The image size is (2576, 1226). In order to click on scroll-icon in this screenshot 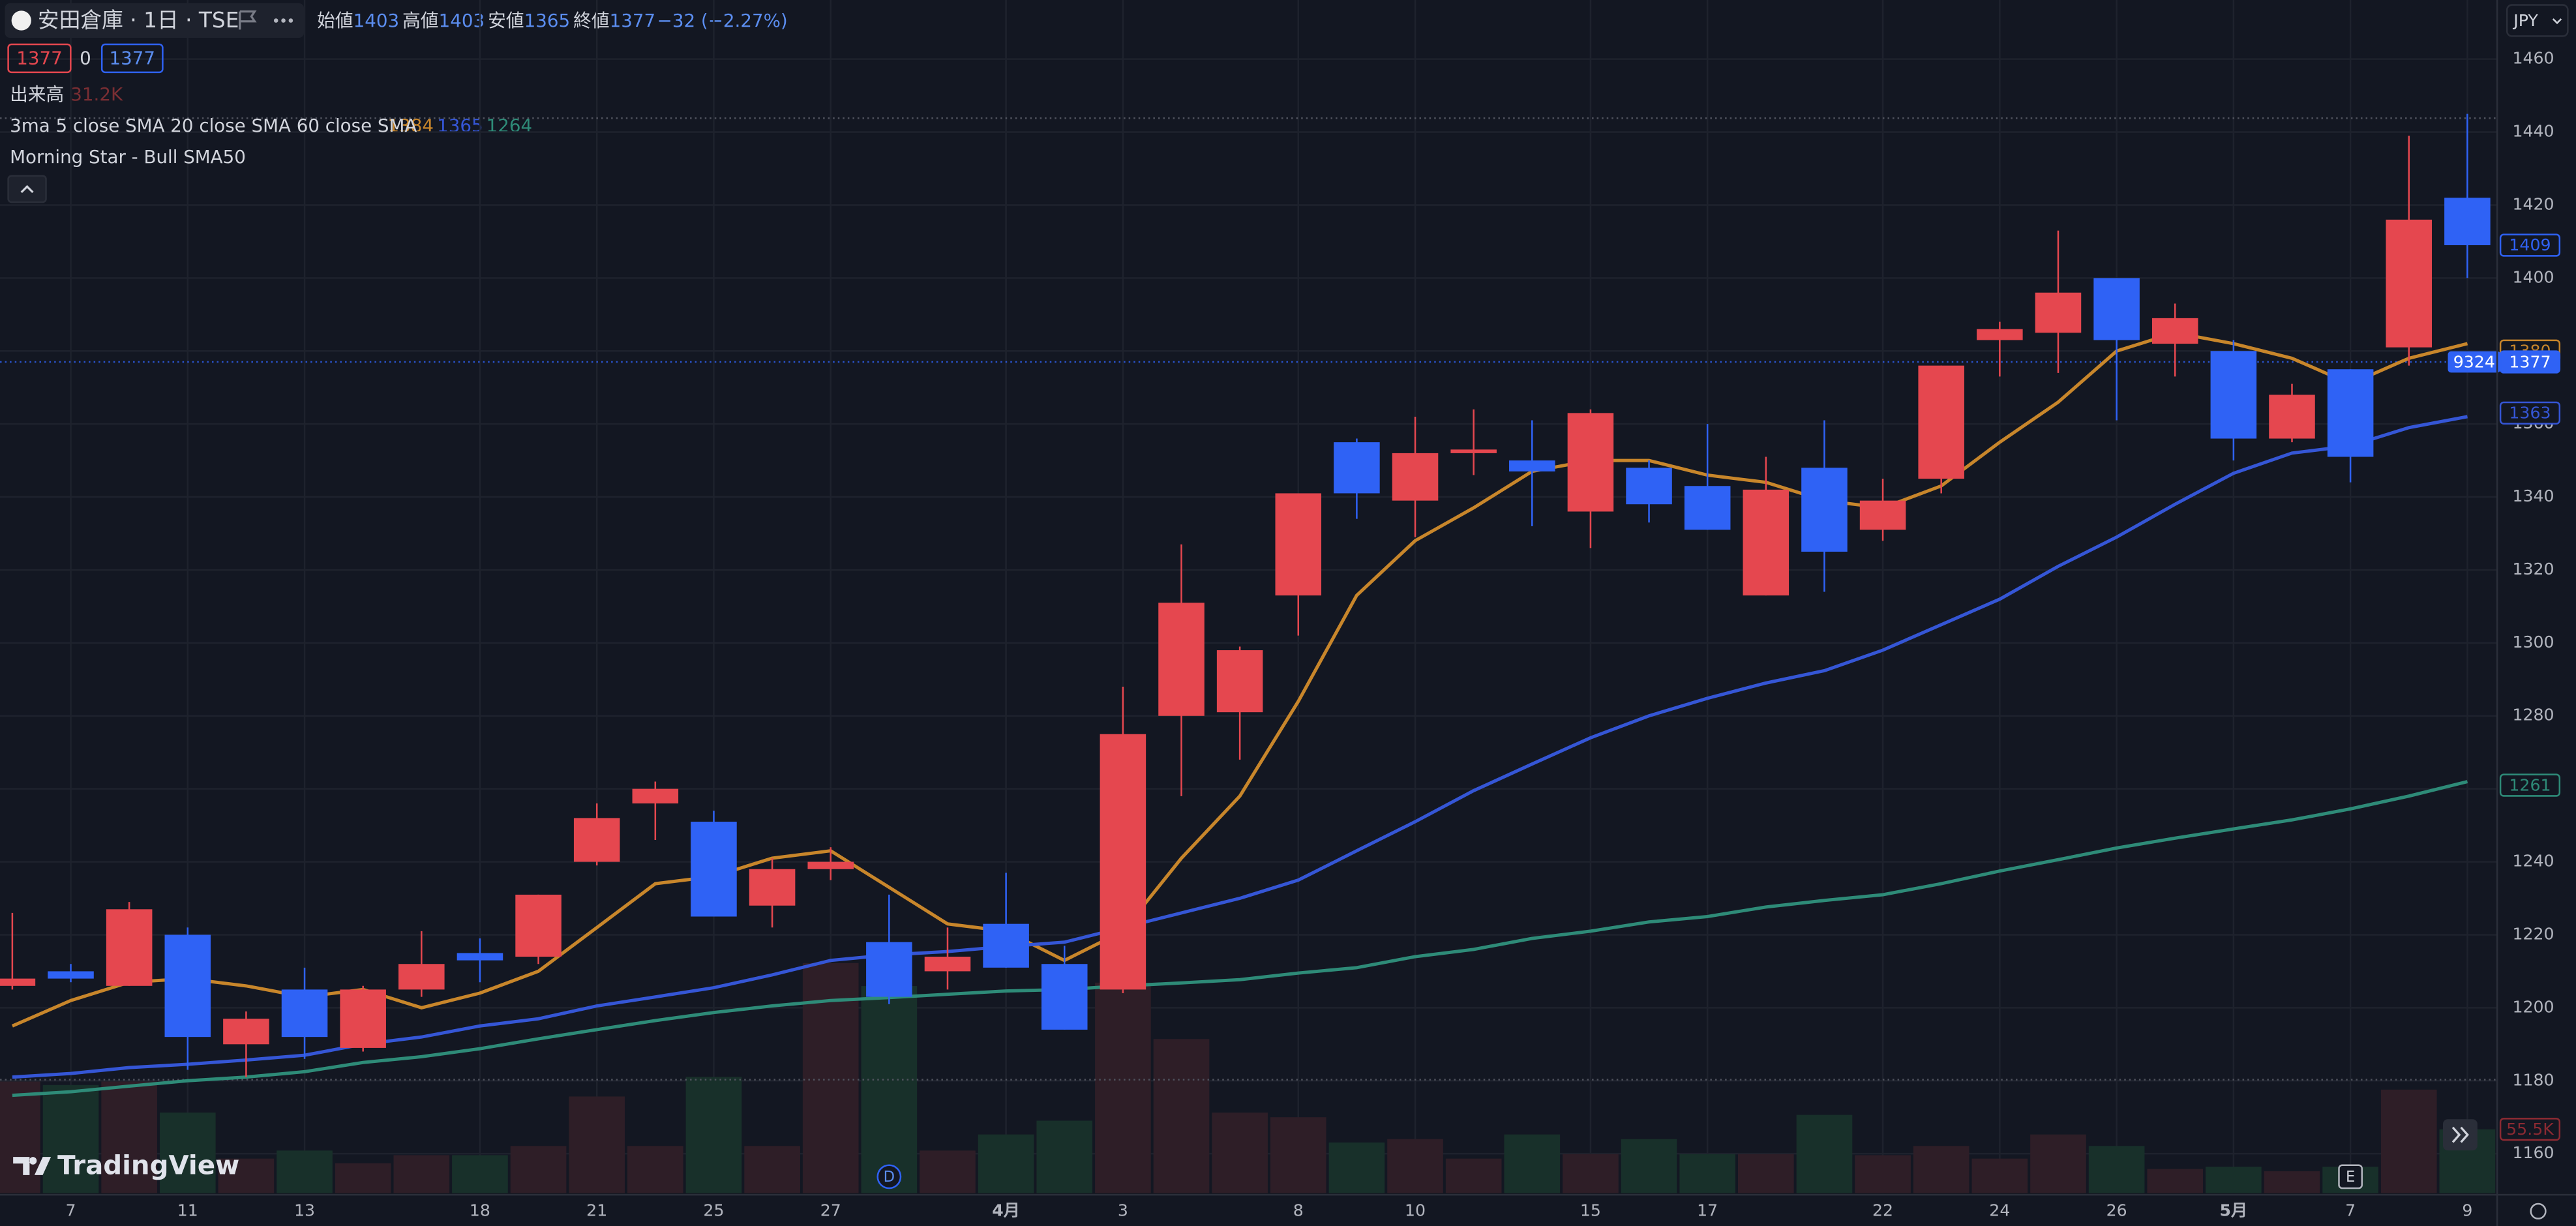, I will do `click(2460, 1134)`.